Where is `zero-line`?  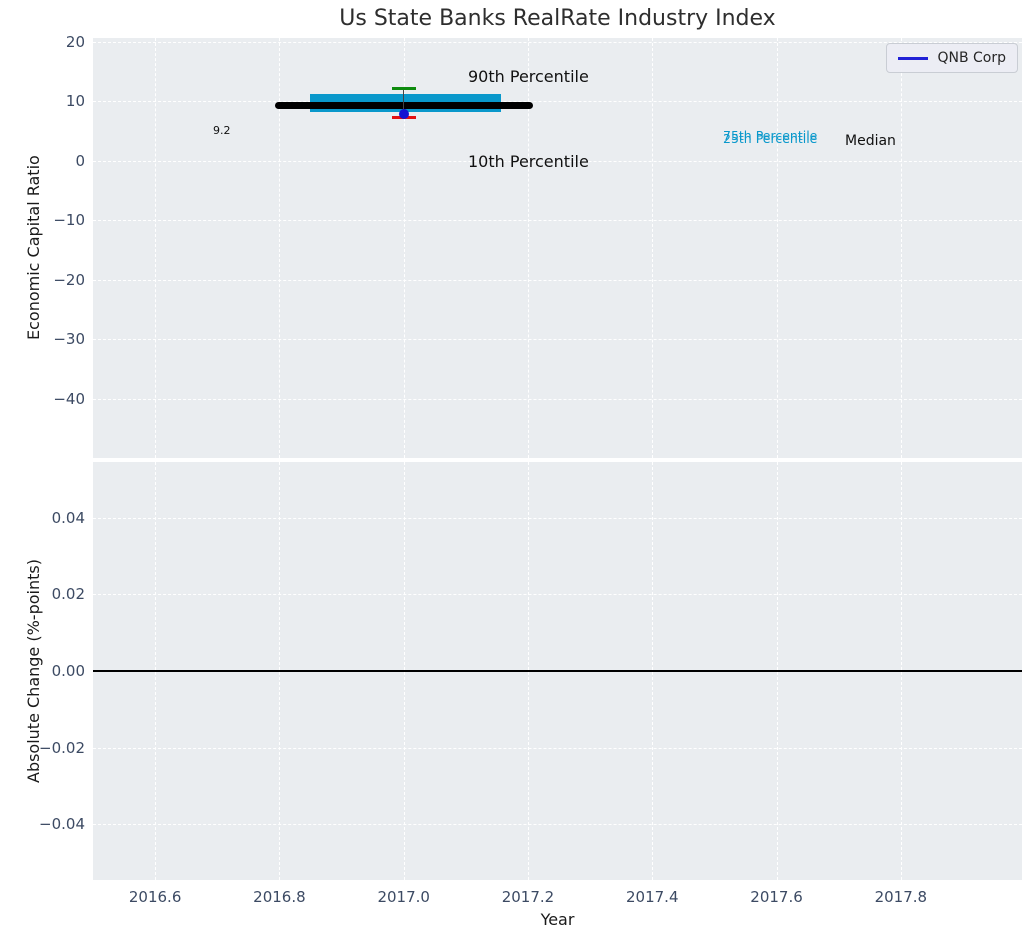
zero-line is located at coordinates (557, 671).